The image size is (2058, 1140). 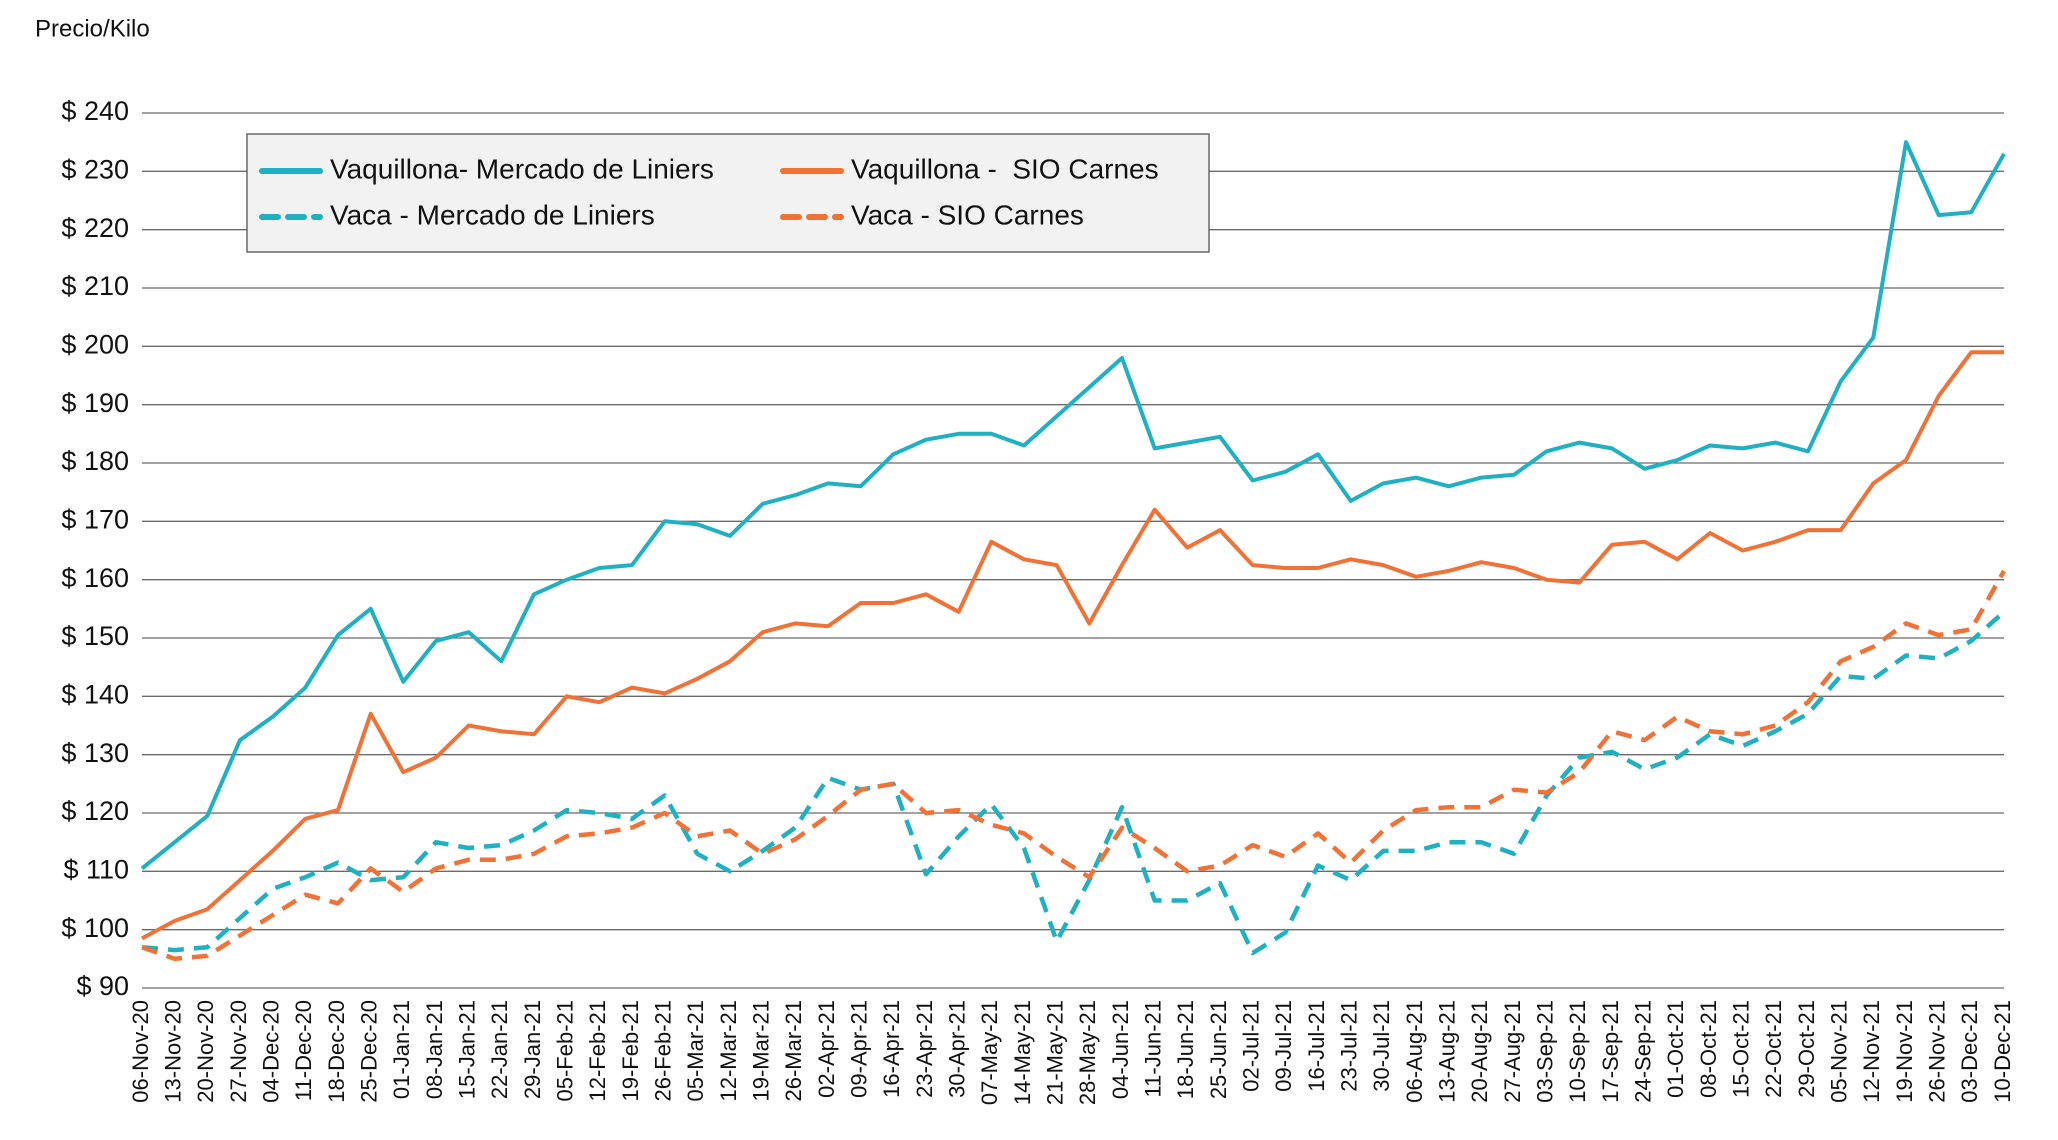 I want to click on x-tick-label: 15-Jan-21, so click(x=466, y=1049).